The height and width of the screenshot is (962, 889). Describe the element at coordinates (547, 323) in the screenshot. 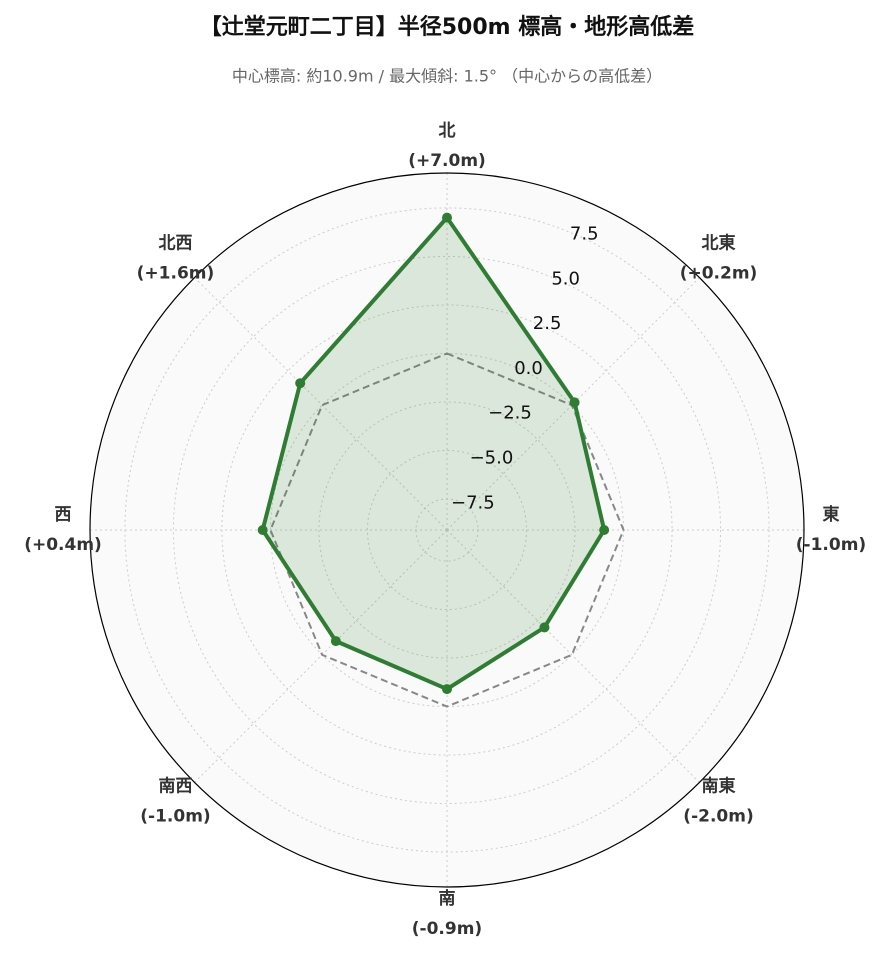

I see `r-tick-label: 2.5` at that location.